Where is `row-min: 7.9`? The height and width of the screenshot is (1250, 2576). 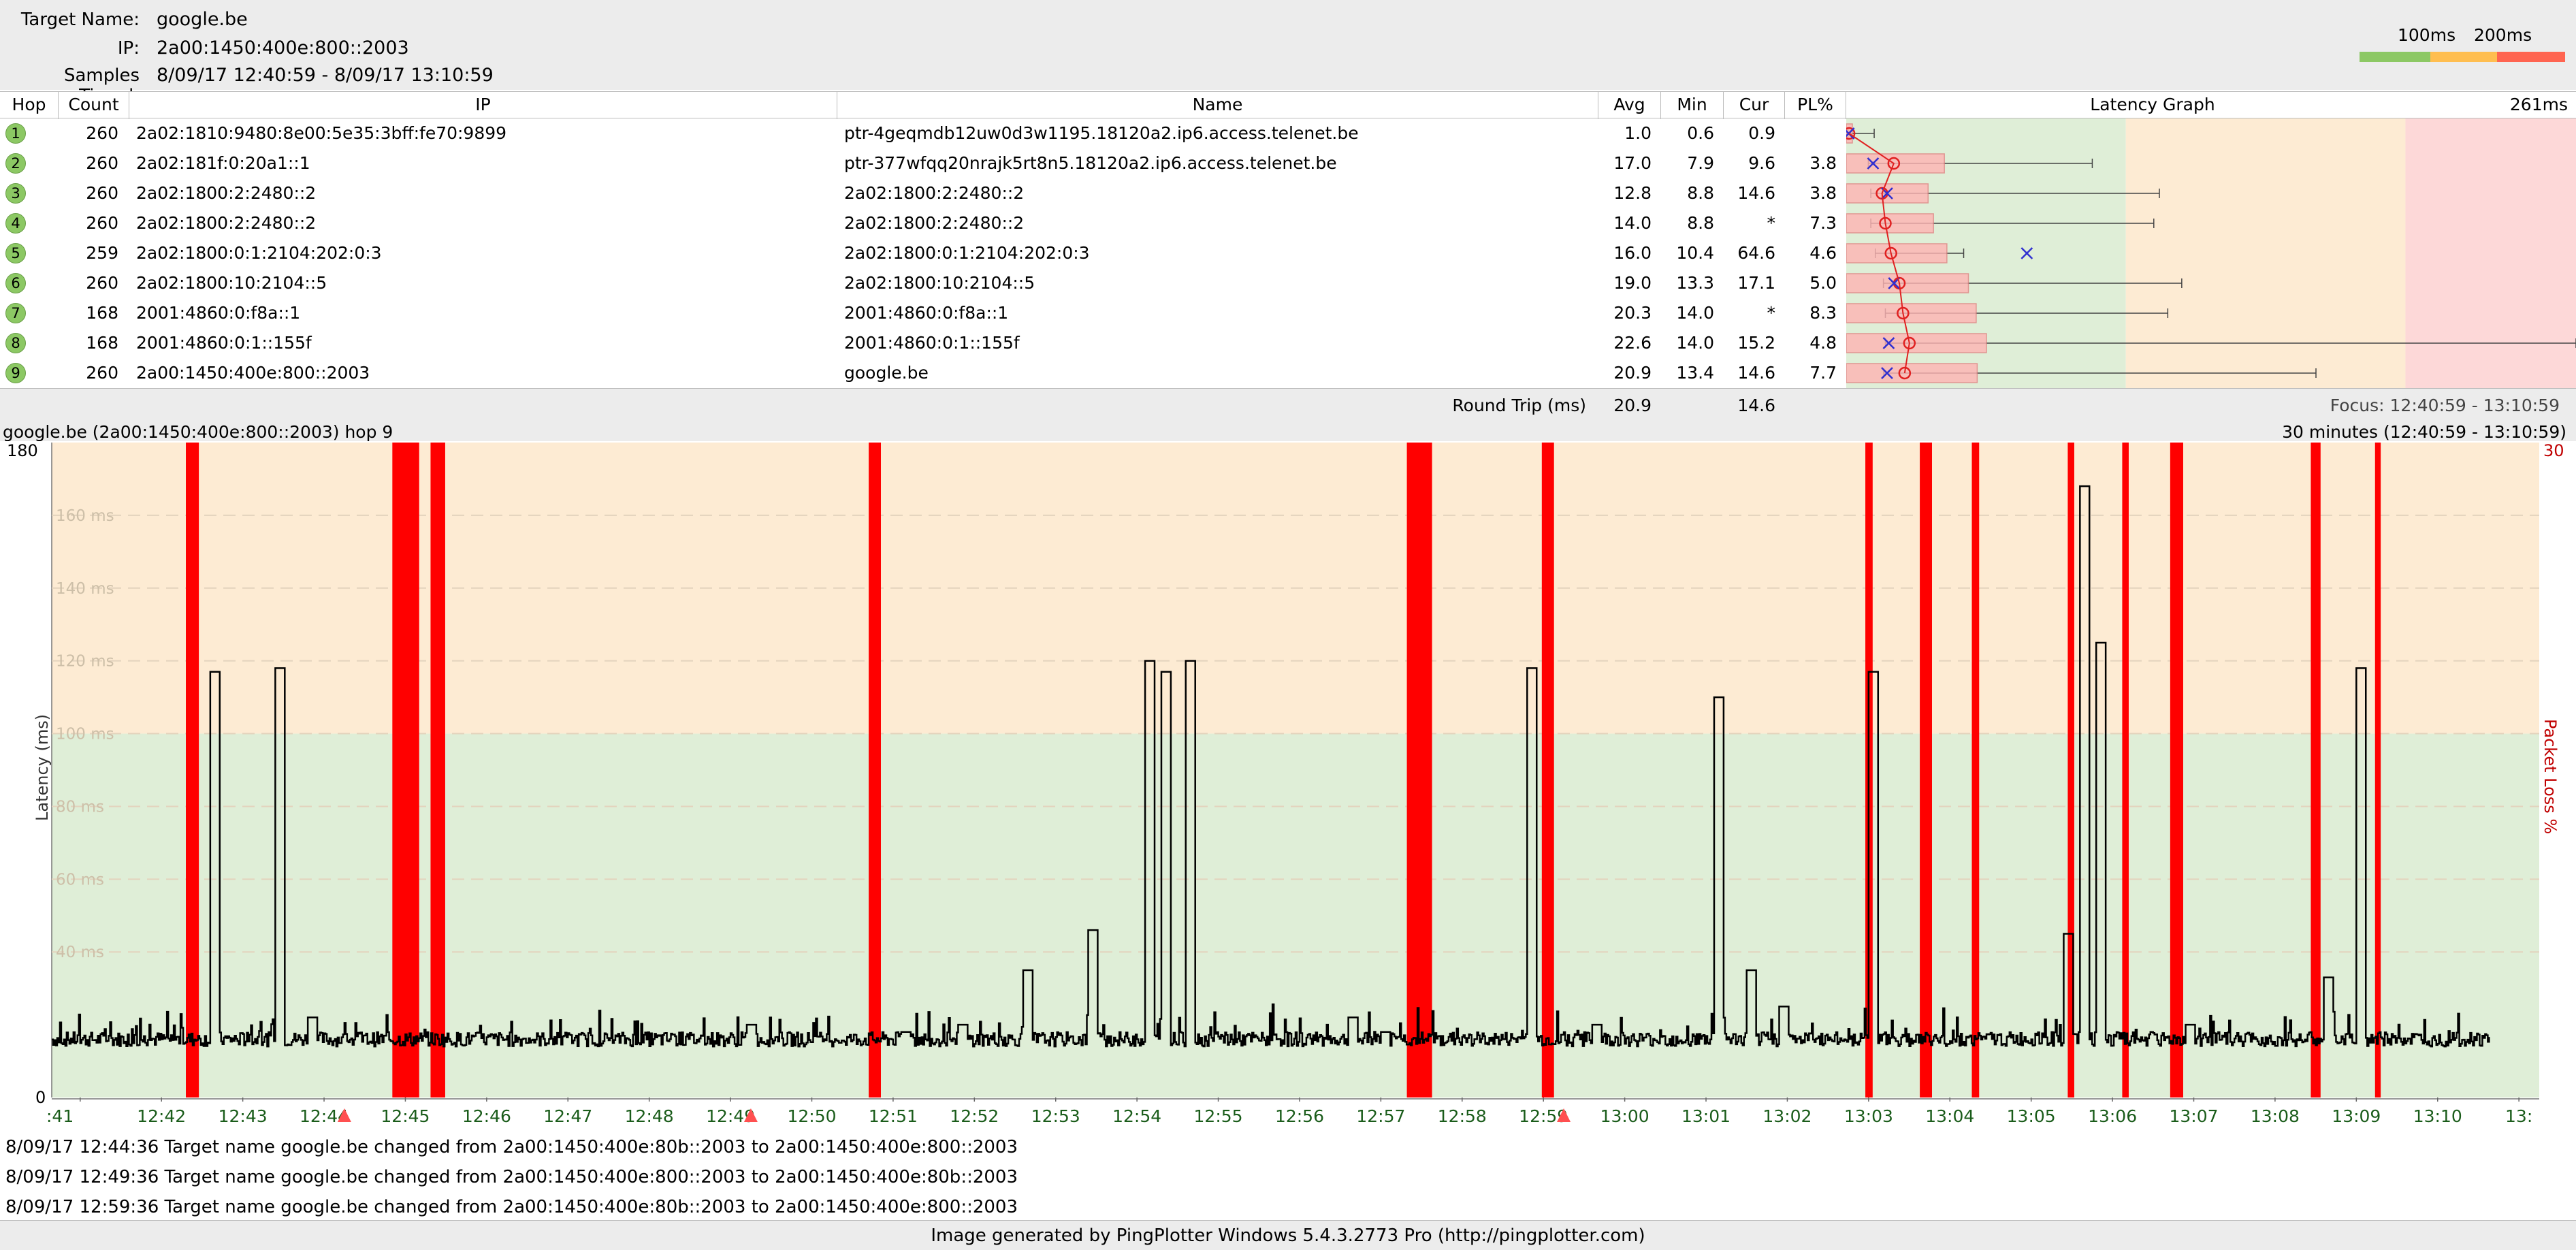 row-min: 7.9 is located at coordinates (1701, 163).